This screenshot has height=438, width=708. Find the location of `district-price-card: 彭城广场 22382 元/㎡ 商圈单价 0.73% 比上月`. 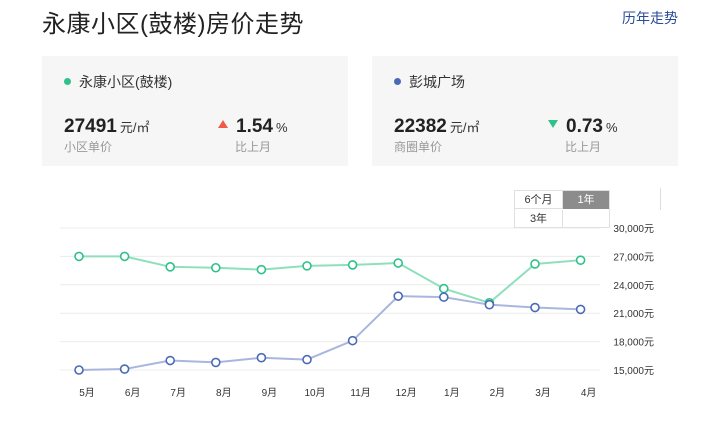

district-price-card: 彭城广场 22382 元/㎡ 商圈单价 0.73% 比上月 is located at coordinates (525, 111).